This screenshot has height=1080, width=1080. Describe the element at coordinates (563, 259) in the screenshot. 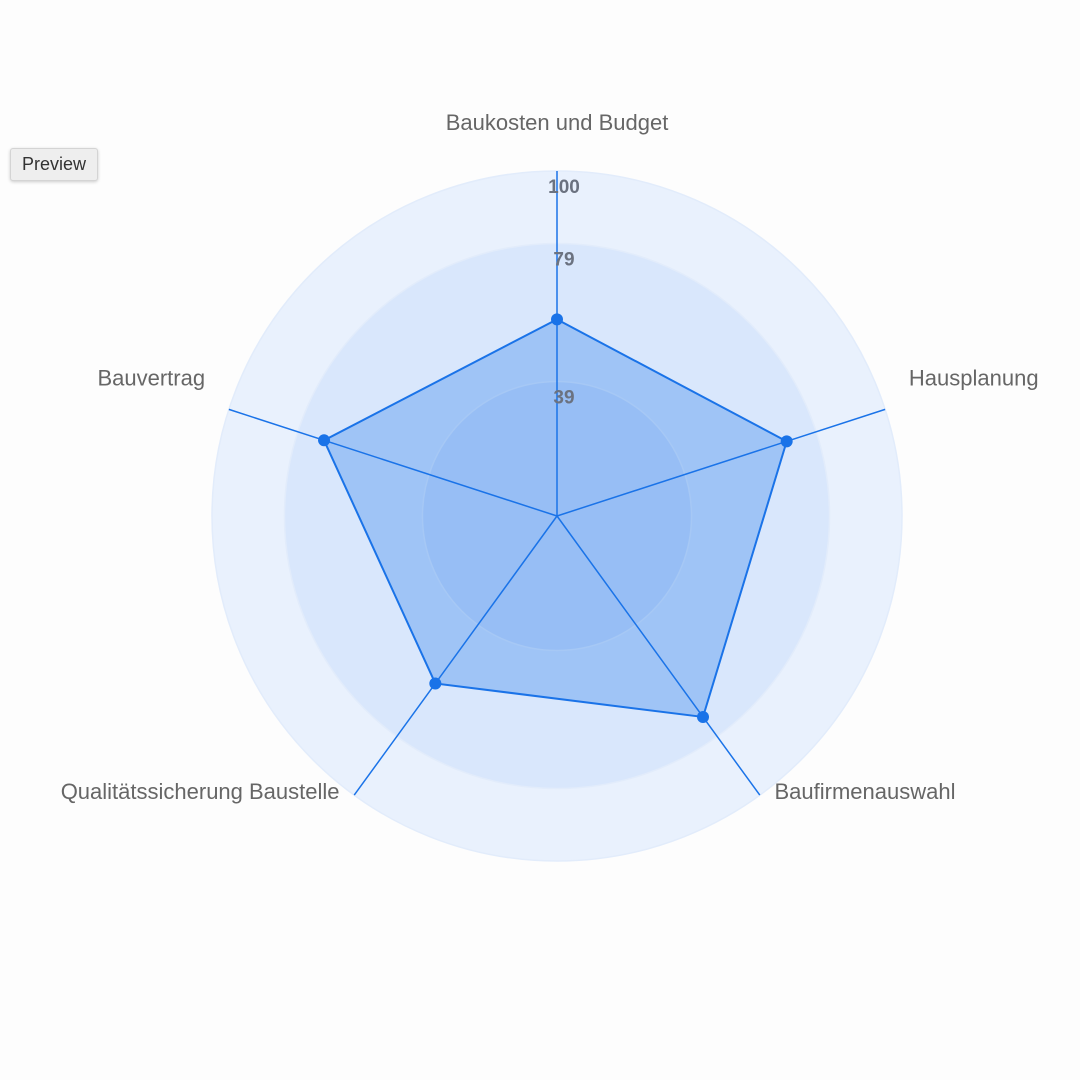

I see `tick-label: 79` at that location.